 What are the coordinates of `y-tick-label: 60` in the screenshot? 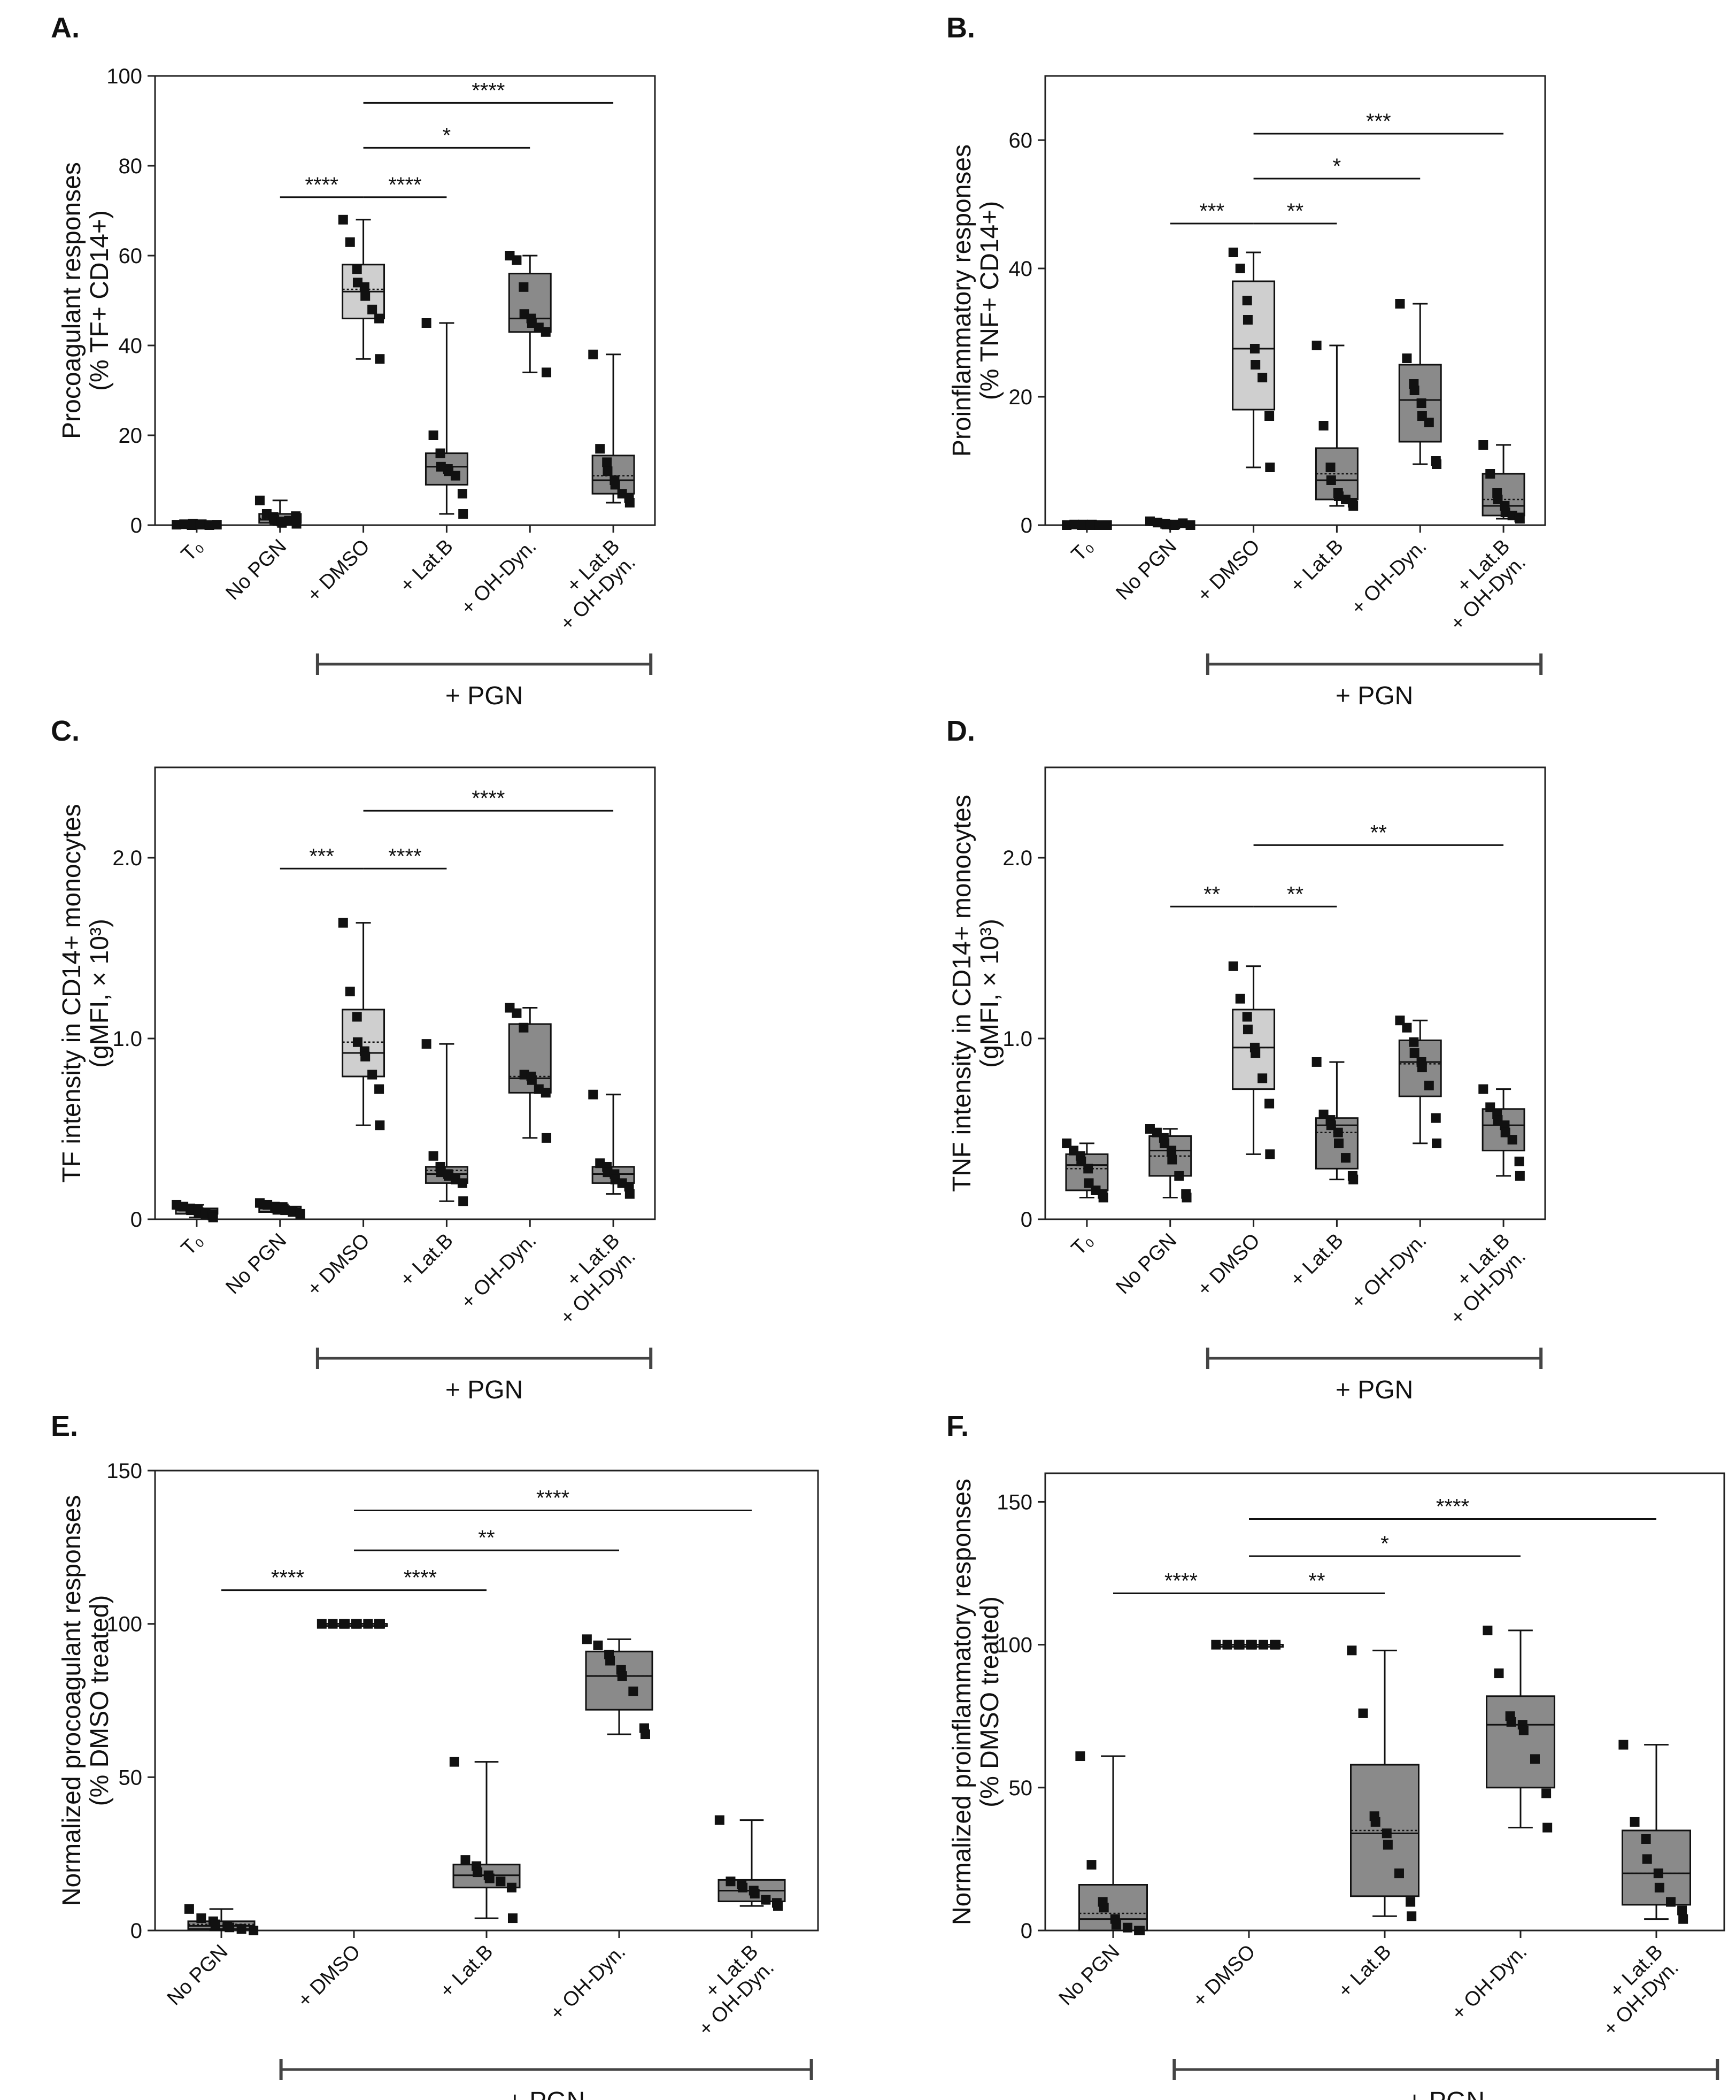 It's located at (131, 256).